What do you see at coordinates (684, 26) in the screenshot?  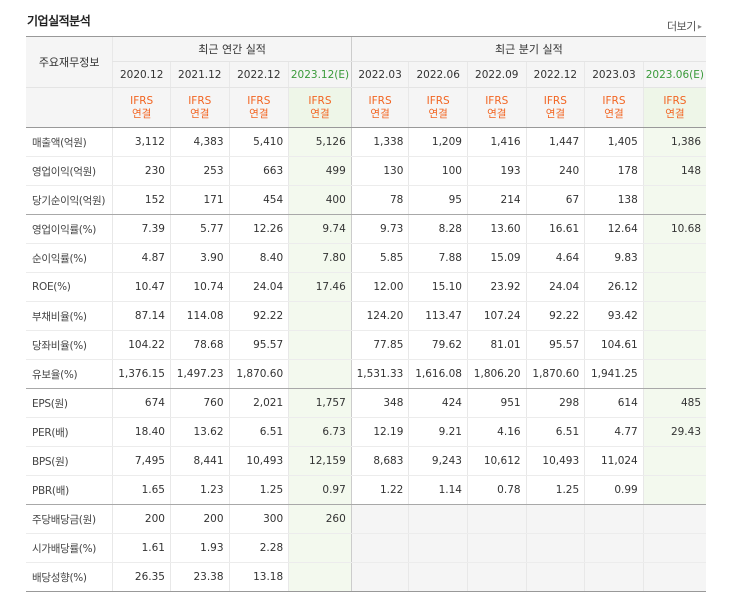 I see `more-link: 더보기 ▸` at bounding box center [684, 26].